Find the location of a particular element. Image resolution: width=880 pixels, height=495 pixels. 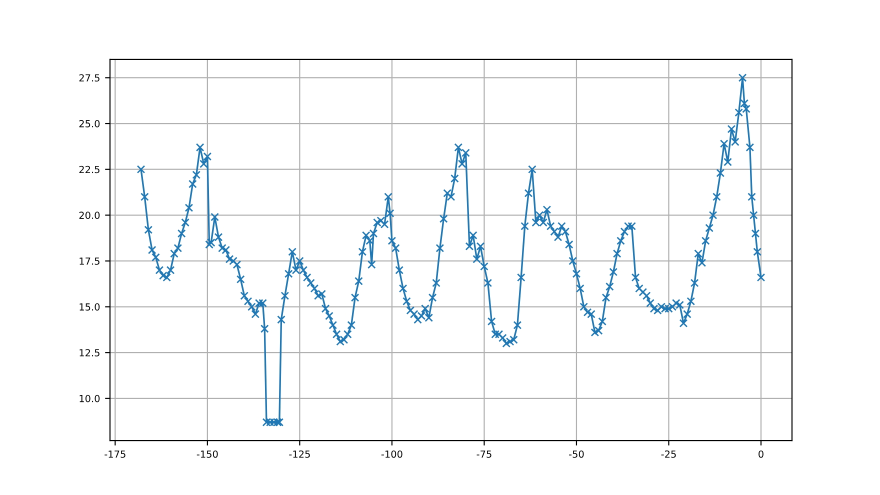

y-tick-label: 17.5 is located at coordinates (90, 261).